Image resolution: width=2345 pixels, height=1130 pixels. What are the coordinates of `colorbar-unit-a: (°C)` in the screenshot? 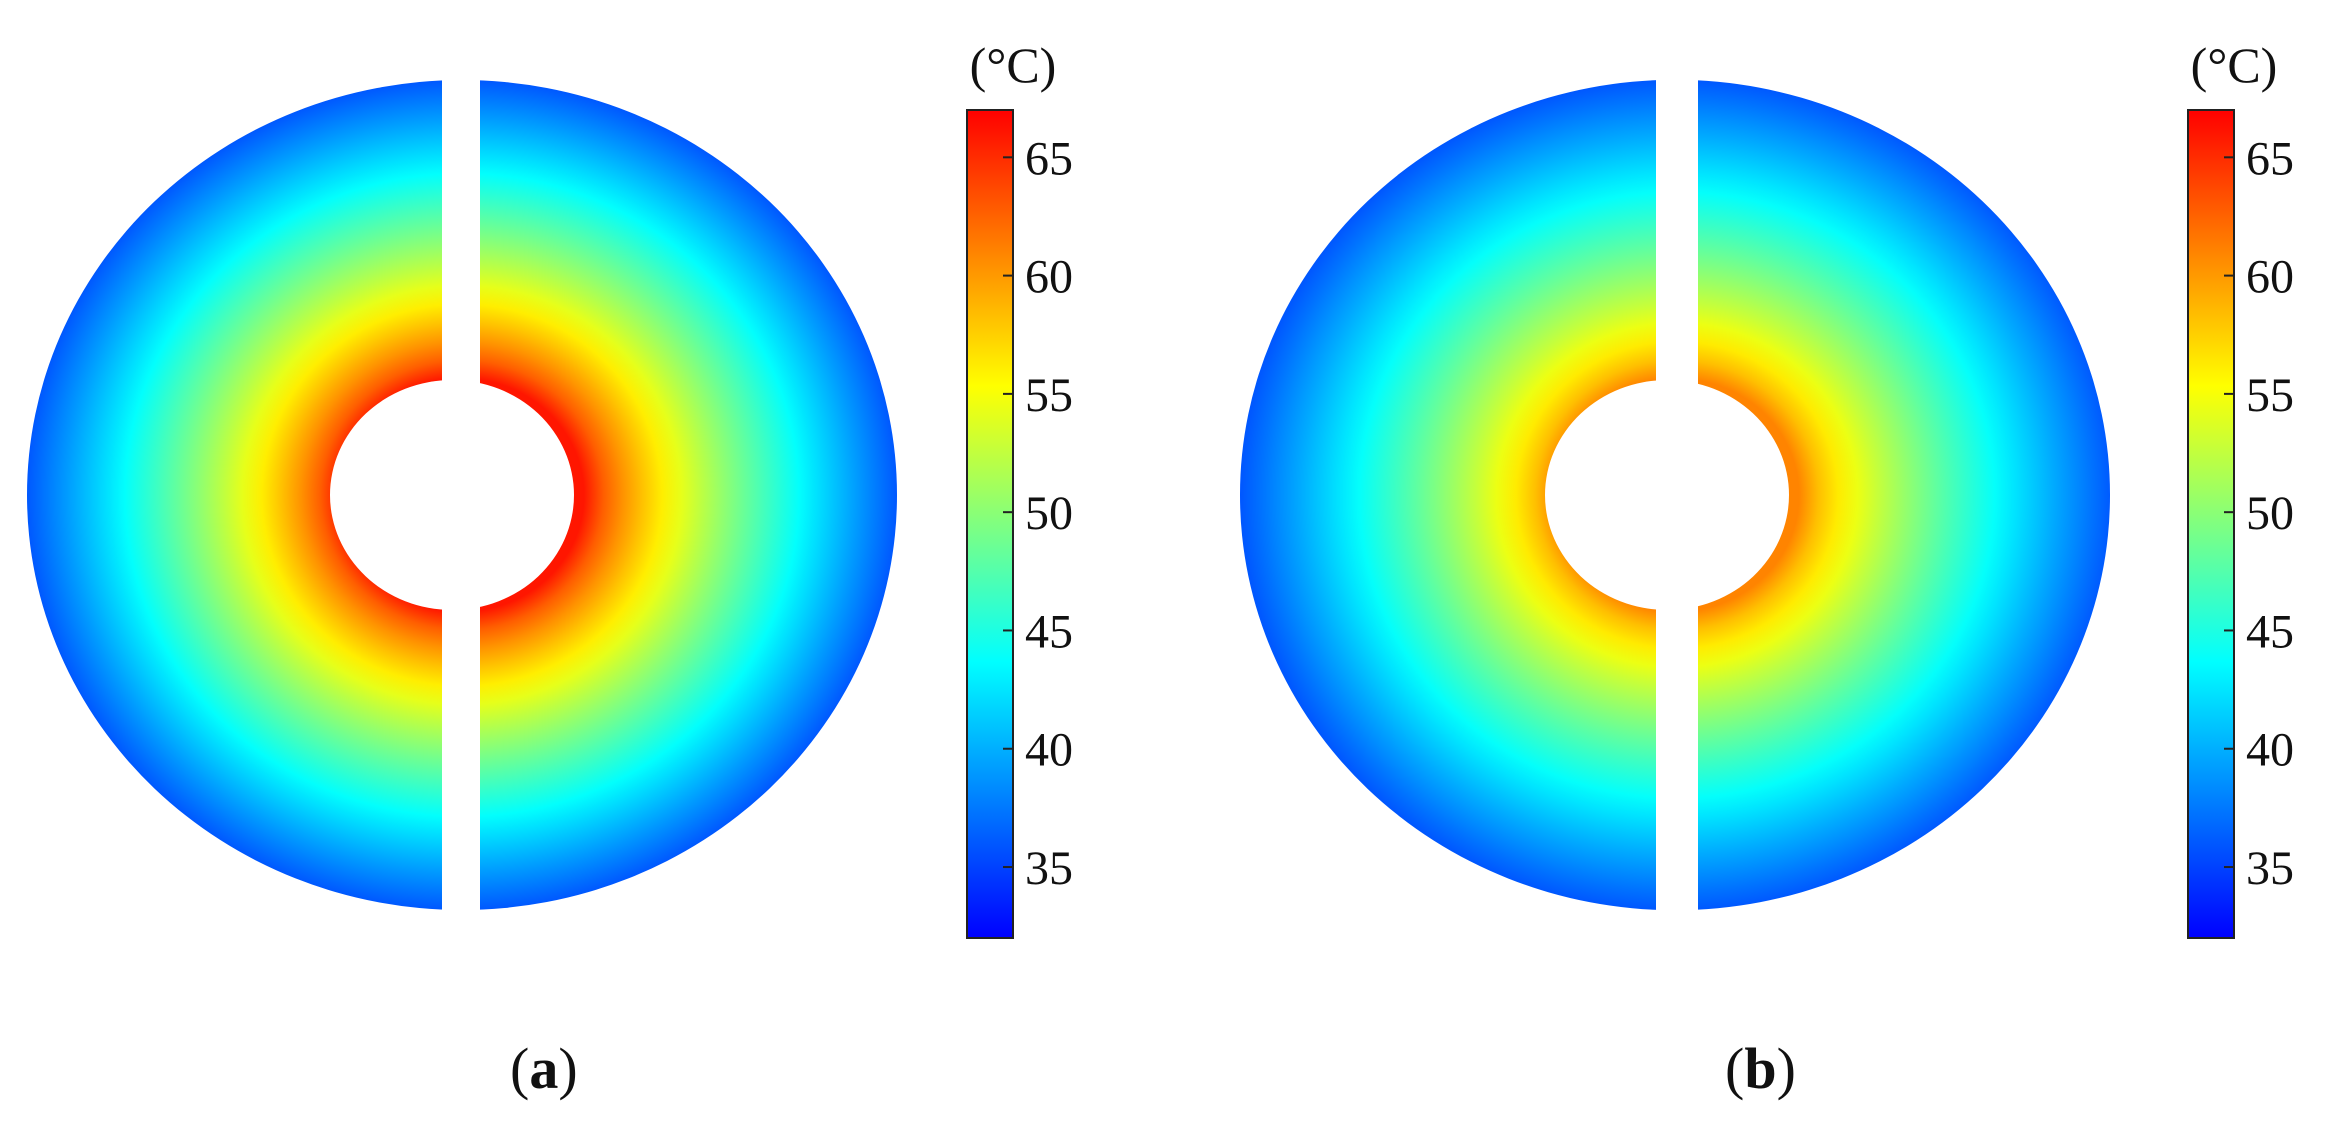 It's located at (1013, 65).